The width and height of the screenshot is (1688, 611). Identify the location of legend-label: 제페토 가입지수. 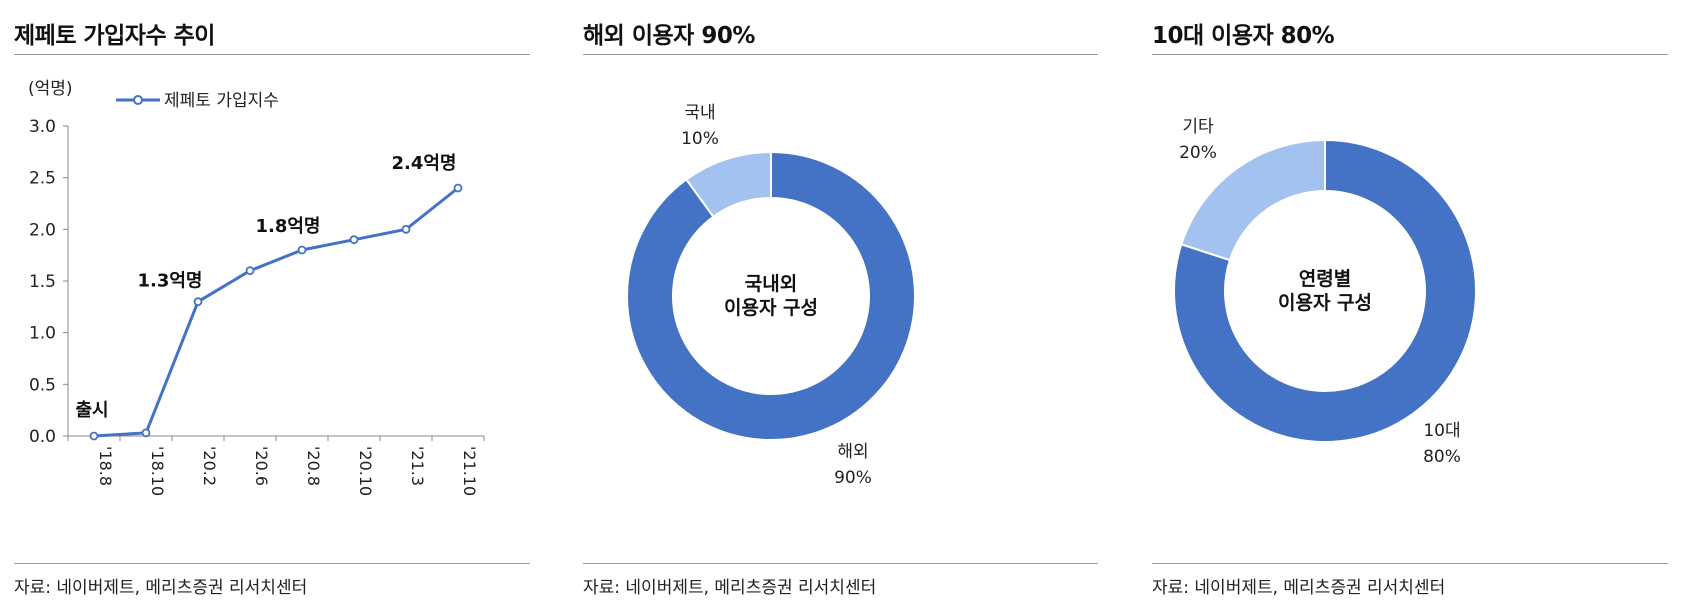
(221, 101).